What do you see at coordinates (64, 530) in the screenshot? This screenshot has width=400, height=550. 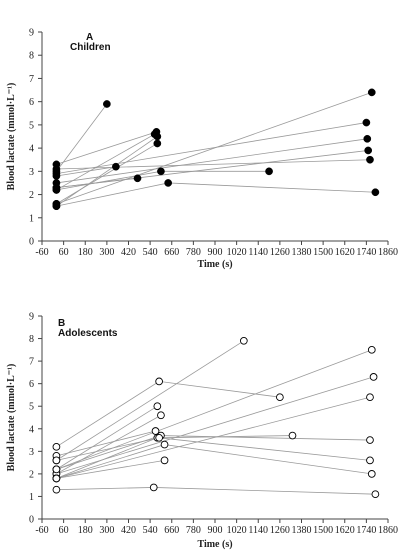 I see `x-tick-label: 60` at bounding box center [64, 530].